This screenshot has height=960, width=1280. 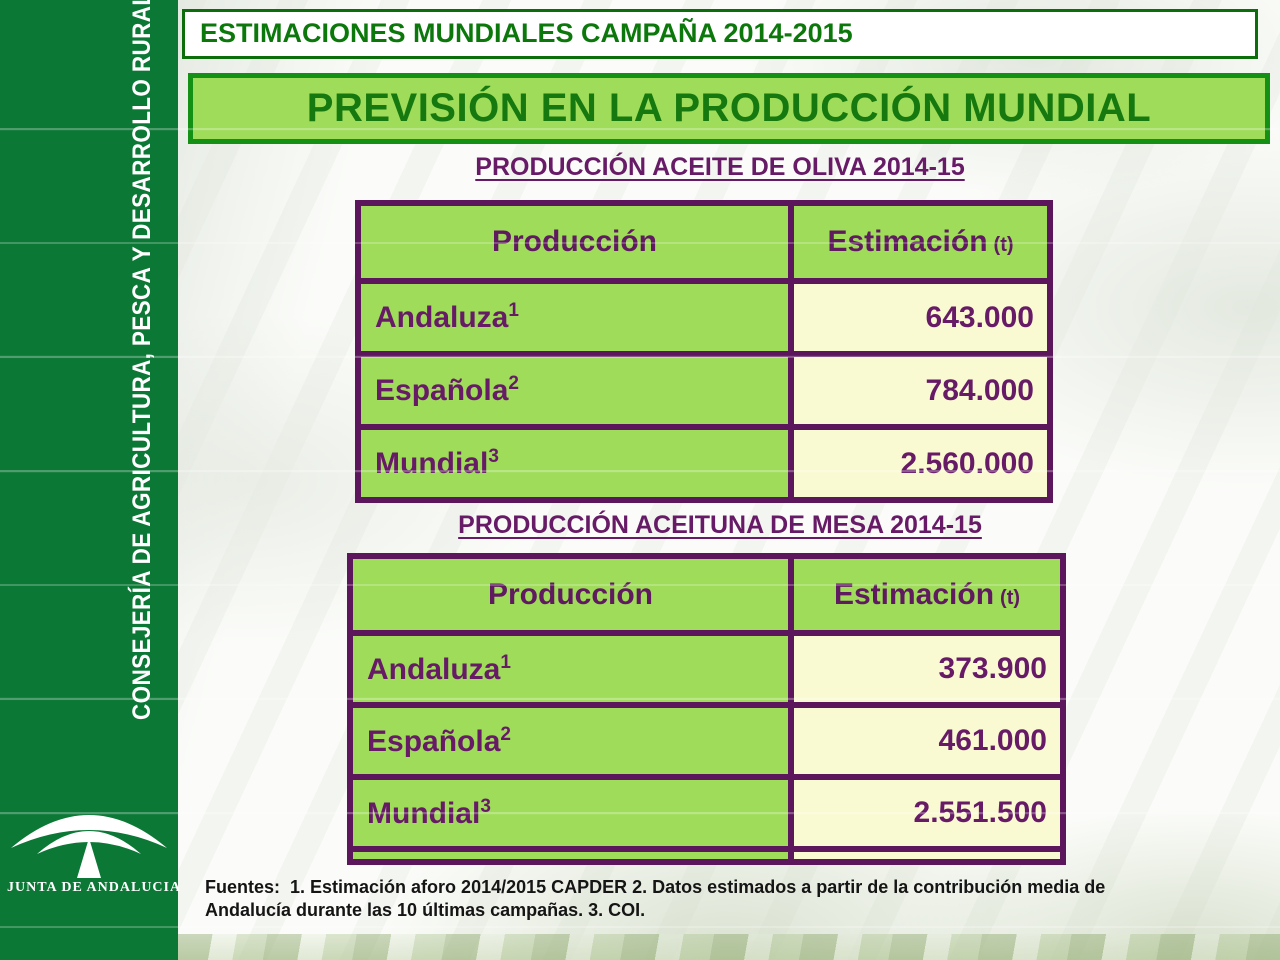 I want to click on junta-de-andalucia-logo: JUNTA DE ANDALUCIA, so click(x=94, y=839).